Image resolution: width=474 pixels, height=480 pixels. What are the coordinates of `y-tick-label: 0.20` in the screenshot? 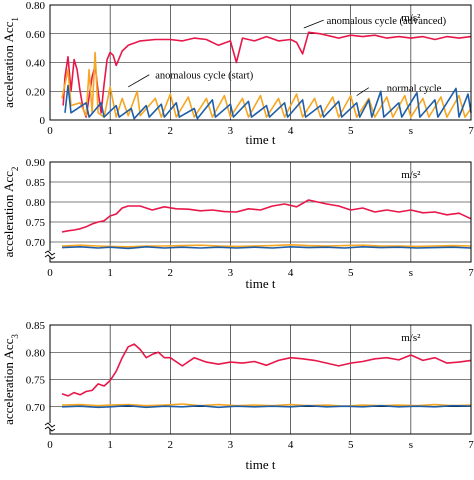 It's located at (36, 92).